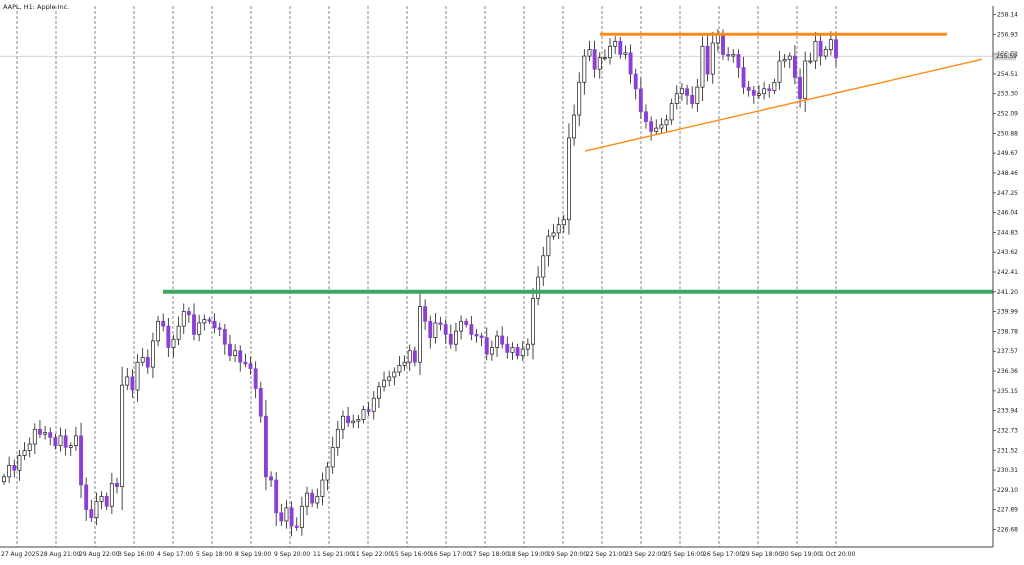  Describe the element at coordinates (1007, 232) in the screenshot. I see `y-tick-label: 244.83` at that location.